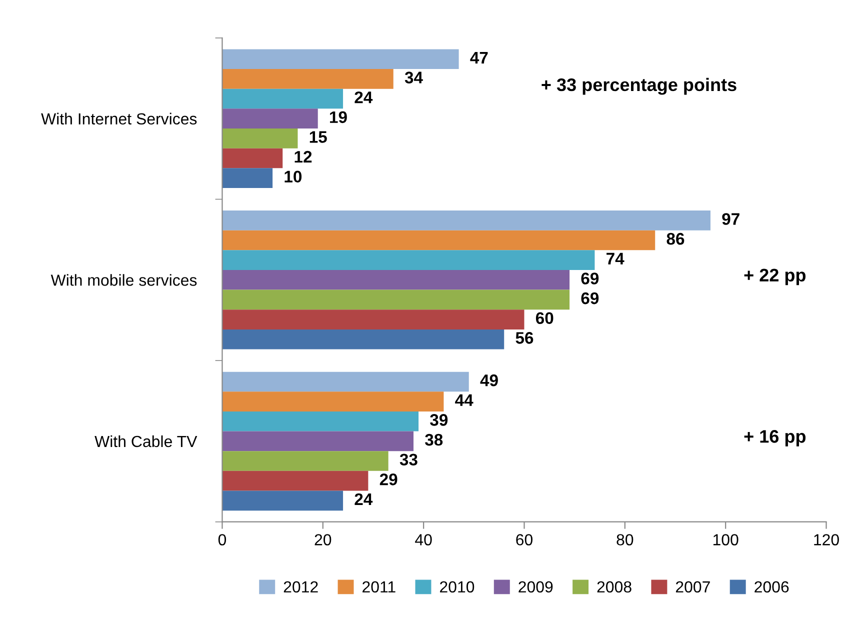 The width and height of the screenshot is (858, 622). I want to click on data-label: 39, so click(439, 420).